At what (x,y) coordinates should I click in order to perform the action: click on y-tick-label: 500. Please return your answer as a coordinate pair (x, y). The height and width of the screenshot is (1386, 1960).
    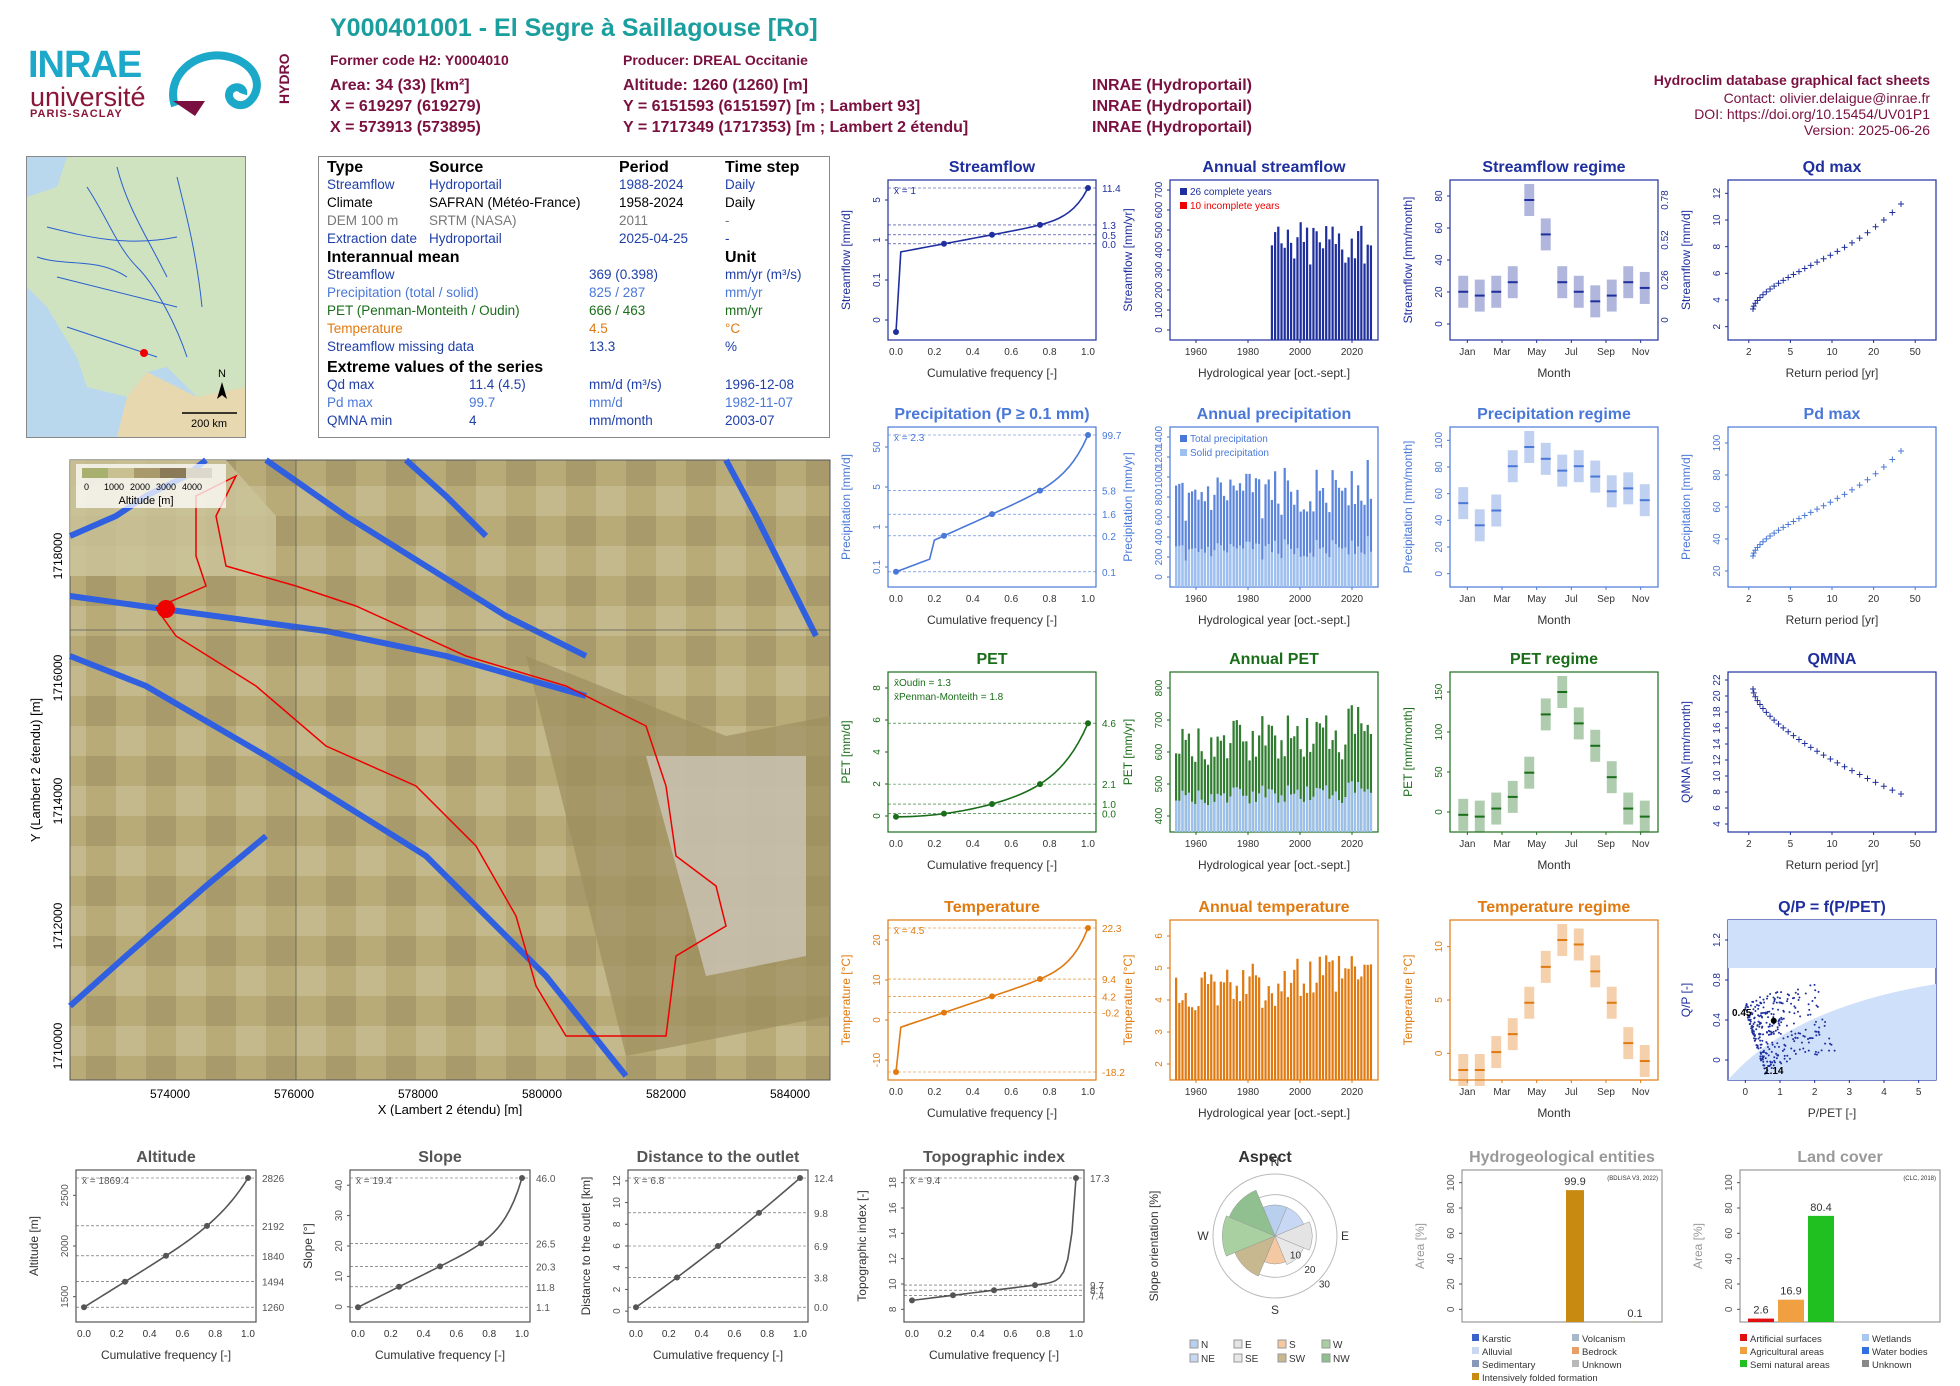
    Looking at the image, I should click on (1159, 783).